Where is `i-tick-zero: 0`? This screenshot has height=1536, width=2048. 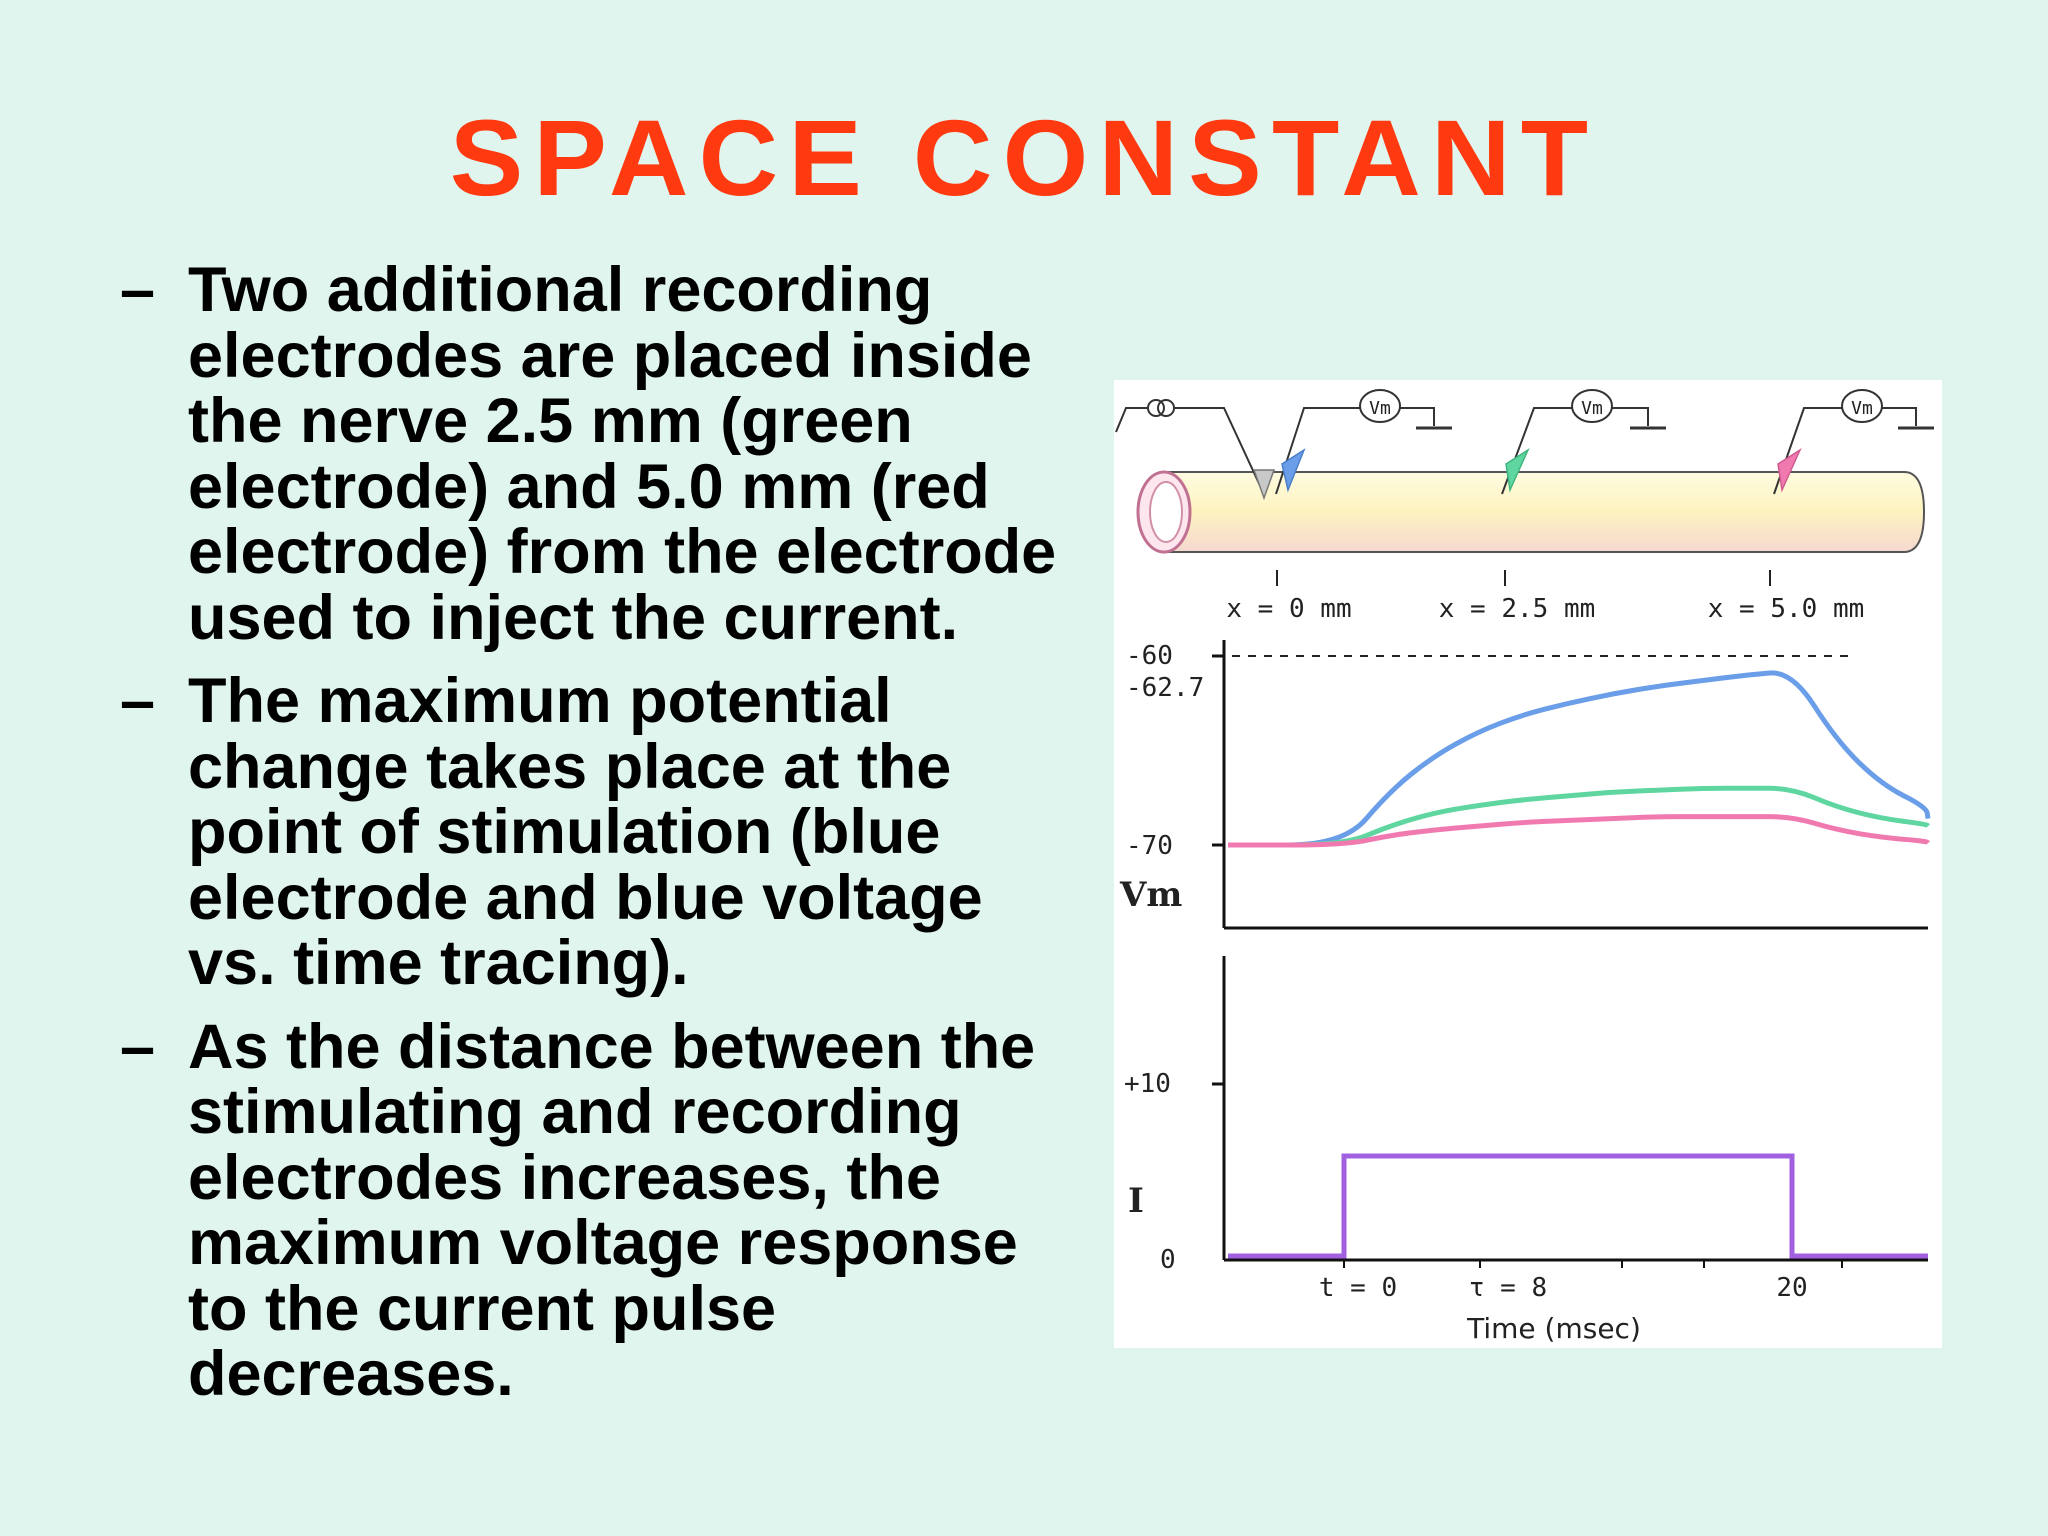
i-tick-zero: 0 is located at coordinates (1168, 1260).